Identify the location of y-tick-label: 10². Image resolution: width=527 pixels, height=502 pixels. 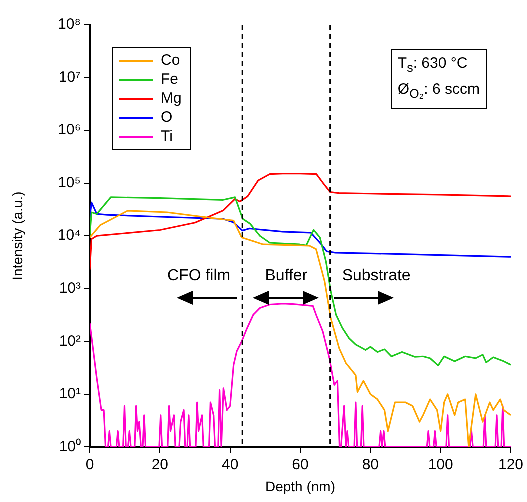
(70, 341).